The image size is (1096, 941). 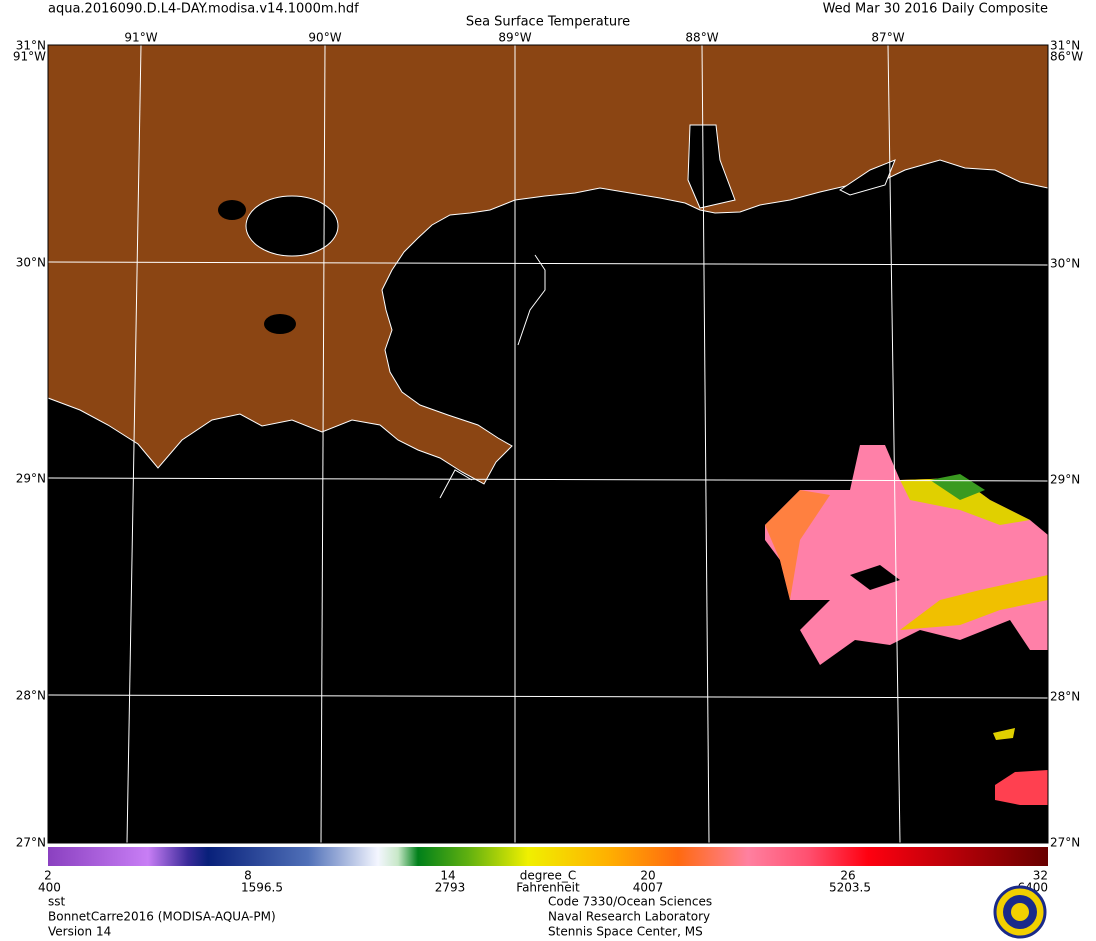 I want to click on footer-left: BonnetCarre2016 (MODISA-AQUA-PM), so click(x=162, y=917).